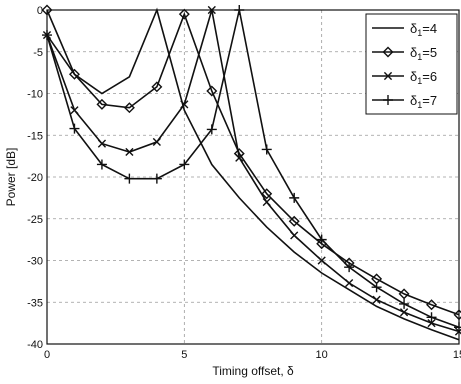  Describe the element at coordinates (423, 29) in the screenshot. I see `legend-label: δ1=4` at that location.